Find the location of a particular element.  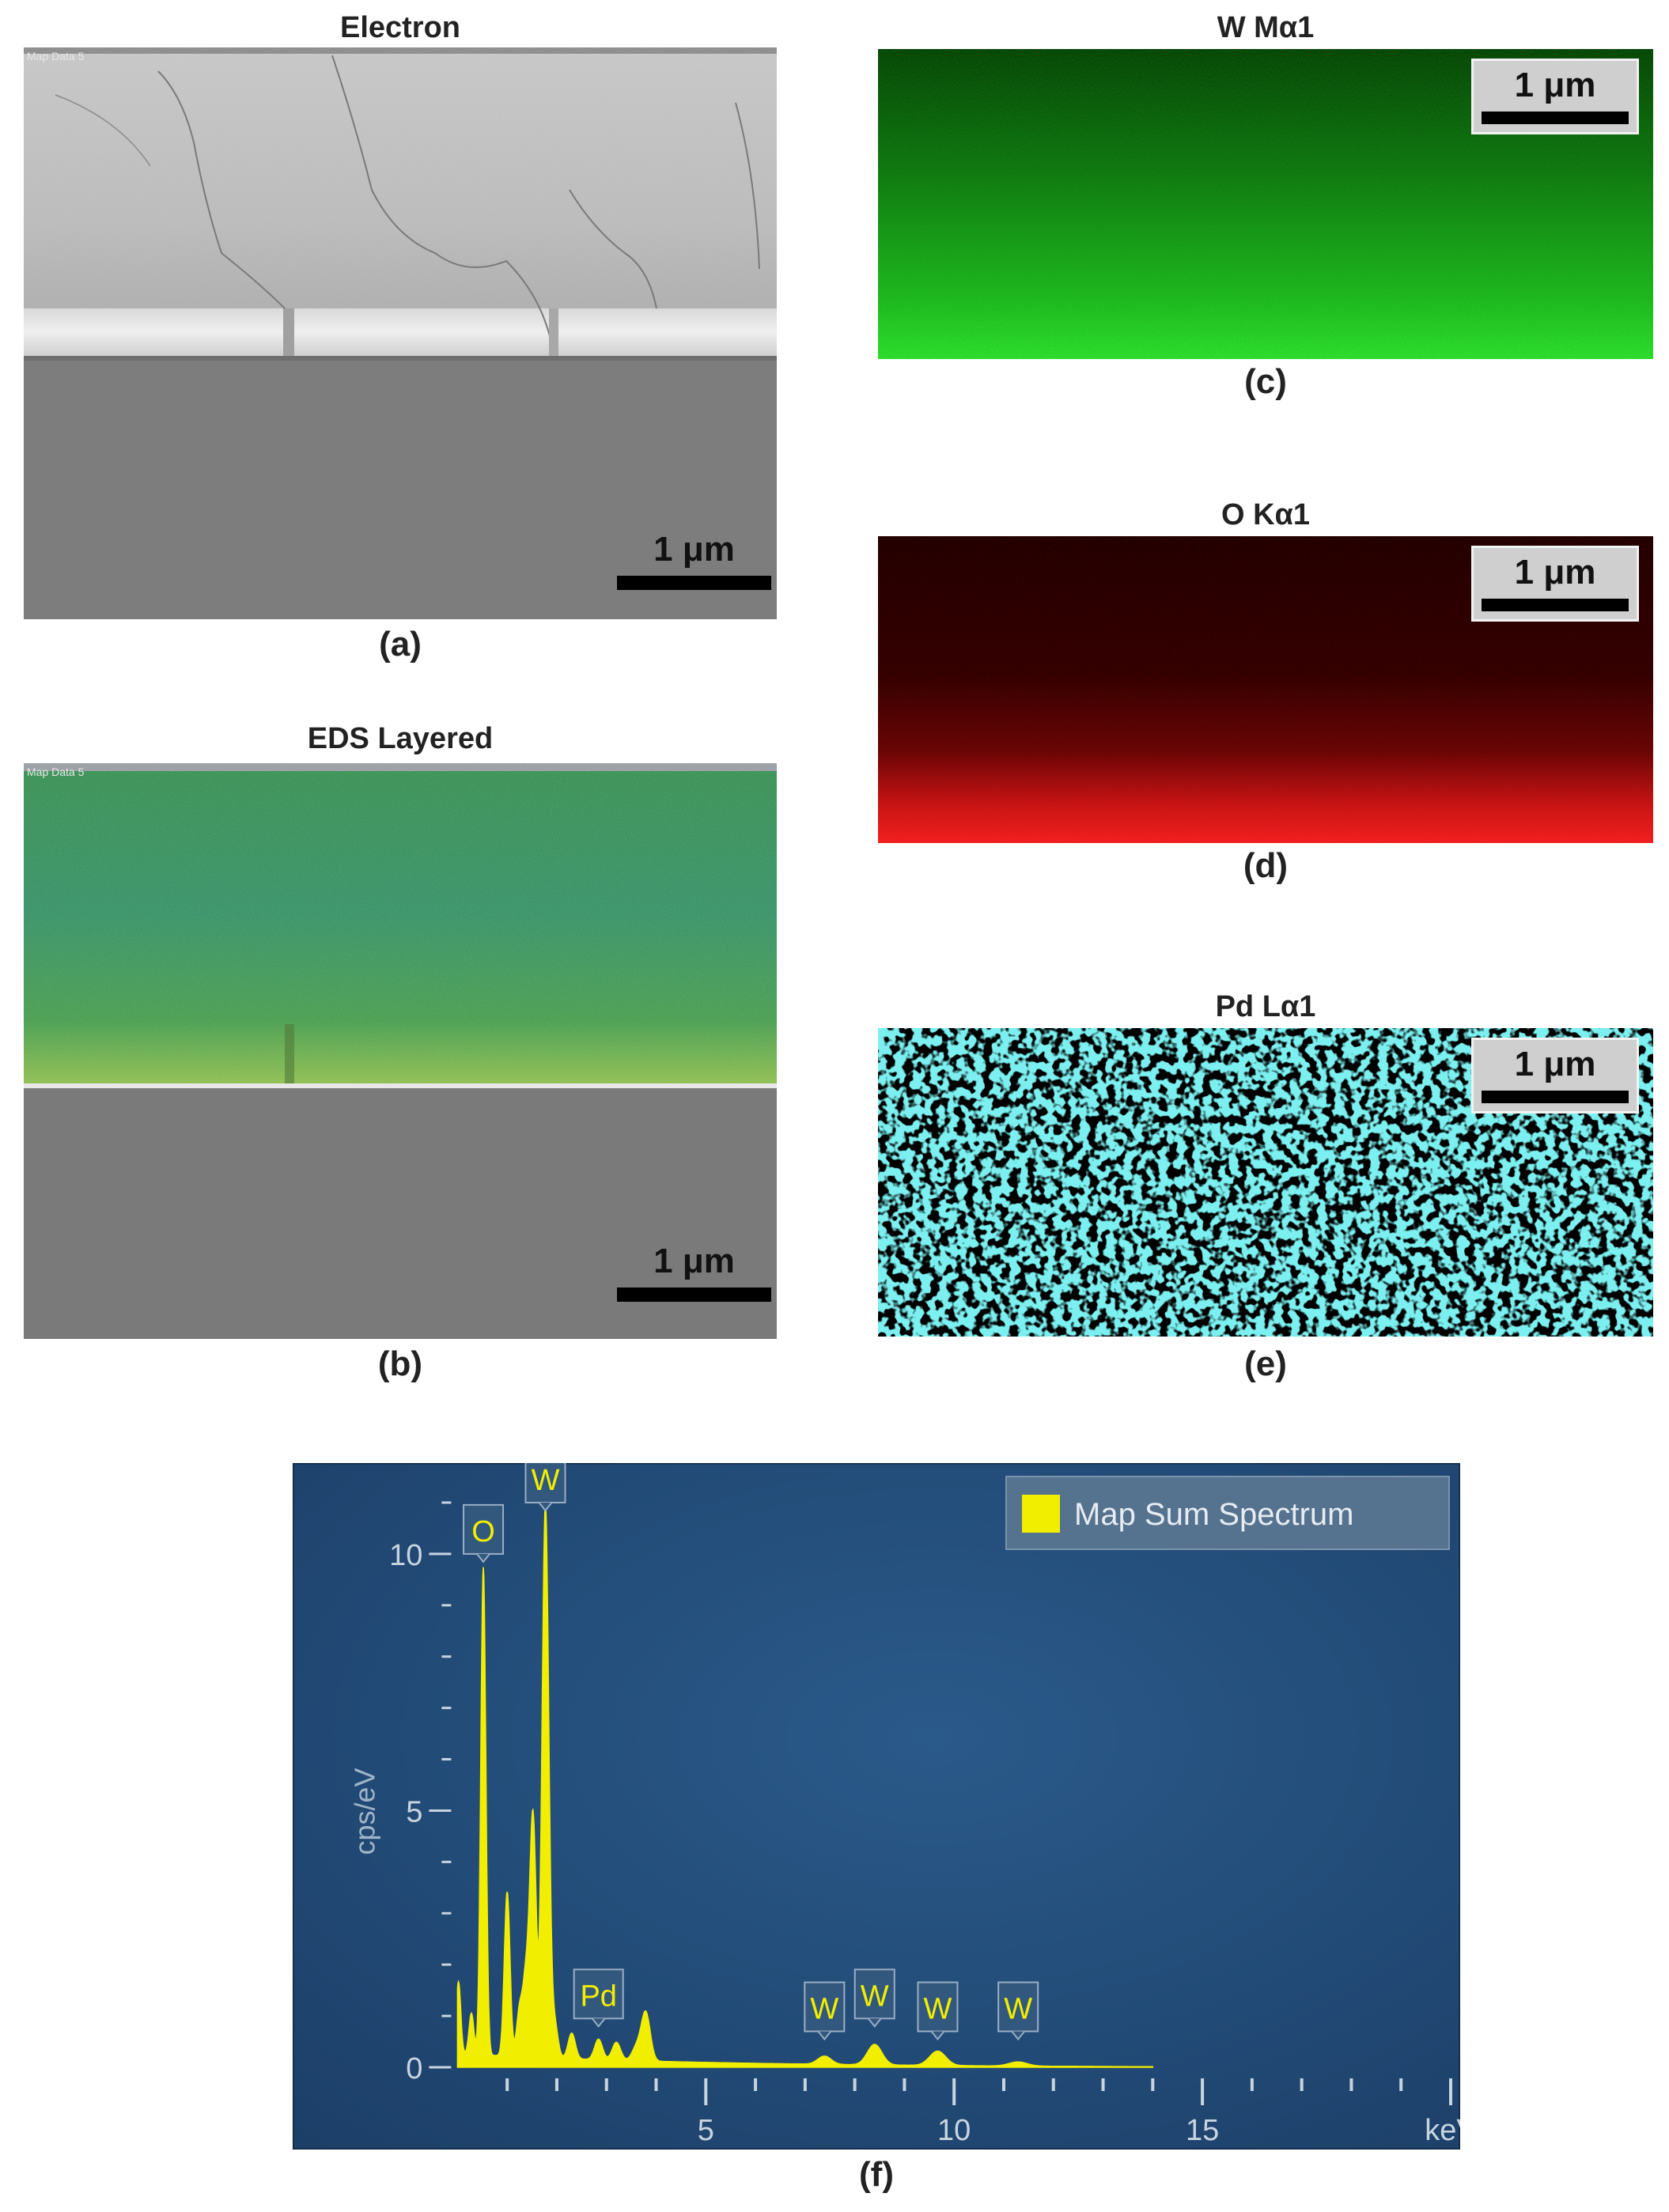

scale-bar-e: 1 μm is located at coordinates (1555, 1076).